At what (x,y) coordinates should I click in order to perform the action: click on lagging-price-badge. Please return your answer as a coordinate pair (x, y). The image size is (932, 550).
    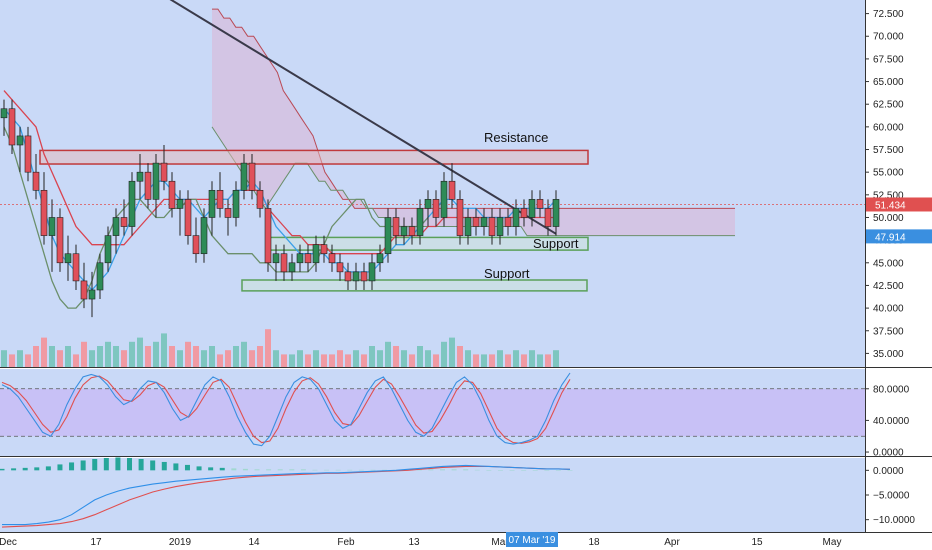
    Looking at the image, I should click on (899, 236).